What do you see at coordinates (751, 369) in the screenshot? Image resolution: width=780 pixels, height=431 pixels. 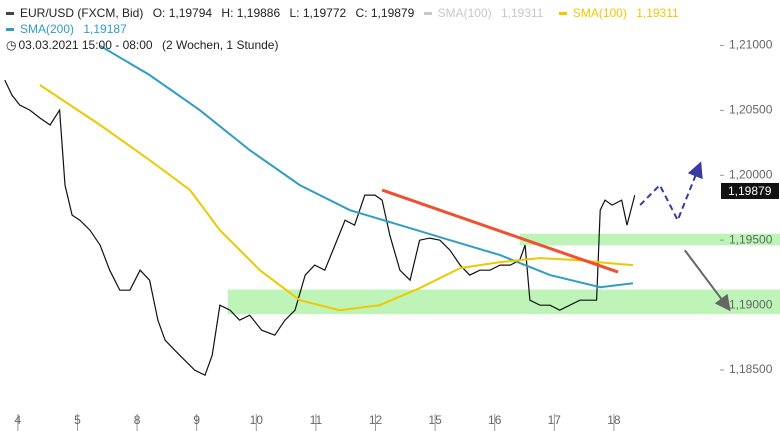 I see `y-tick-label: 1,18500` at bounding box center [751, 369].